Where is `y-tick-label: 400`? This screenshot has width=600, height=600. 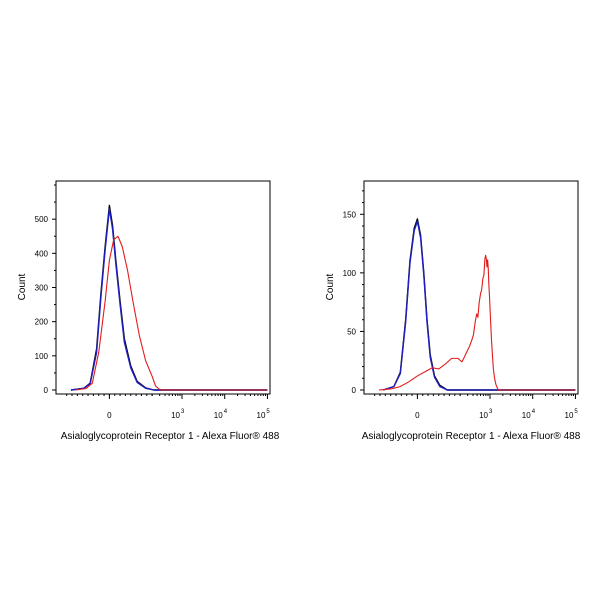
y-tick-label: 400 is located at coordinates (42, 253).